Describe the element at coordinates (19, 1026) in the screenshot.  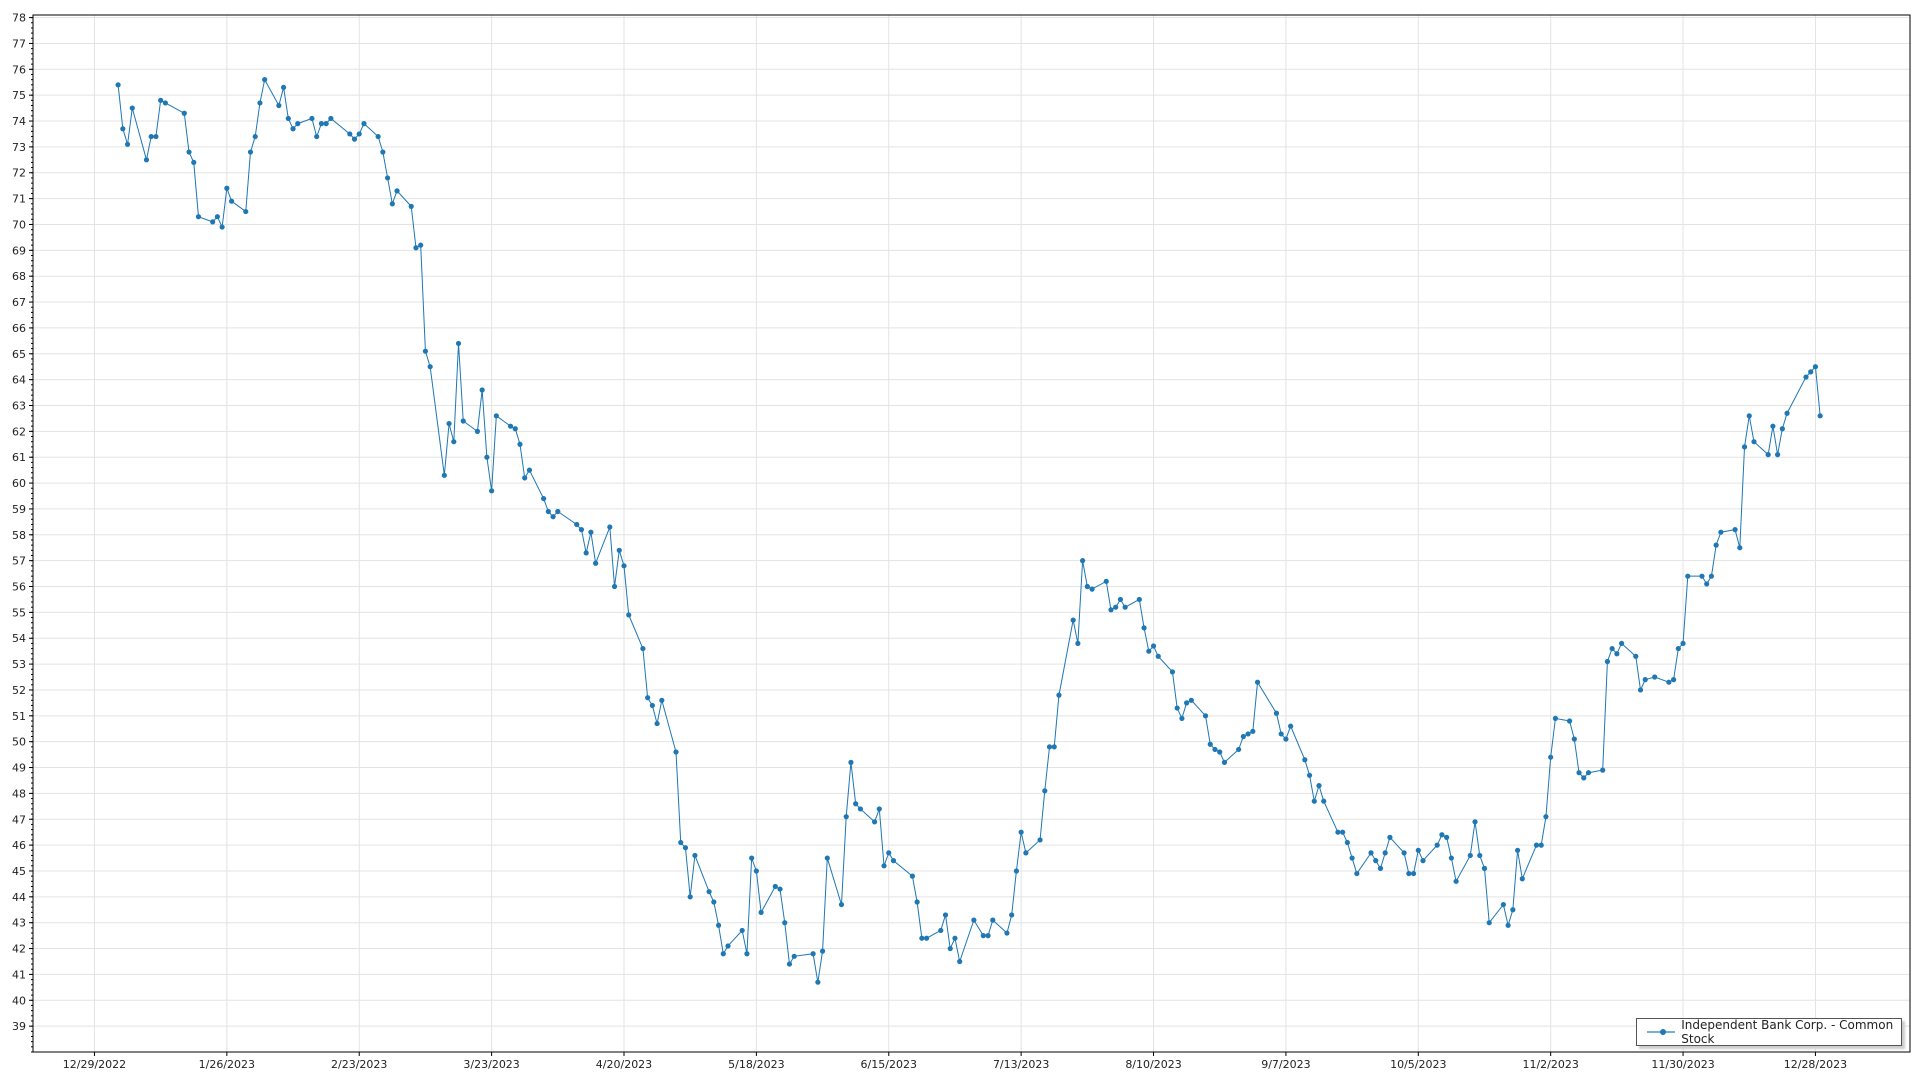
I see `y-tick-label: 39` at that location.